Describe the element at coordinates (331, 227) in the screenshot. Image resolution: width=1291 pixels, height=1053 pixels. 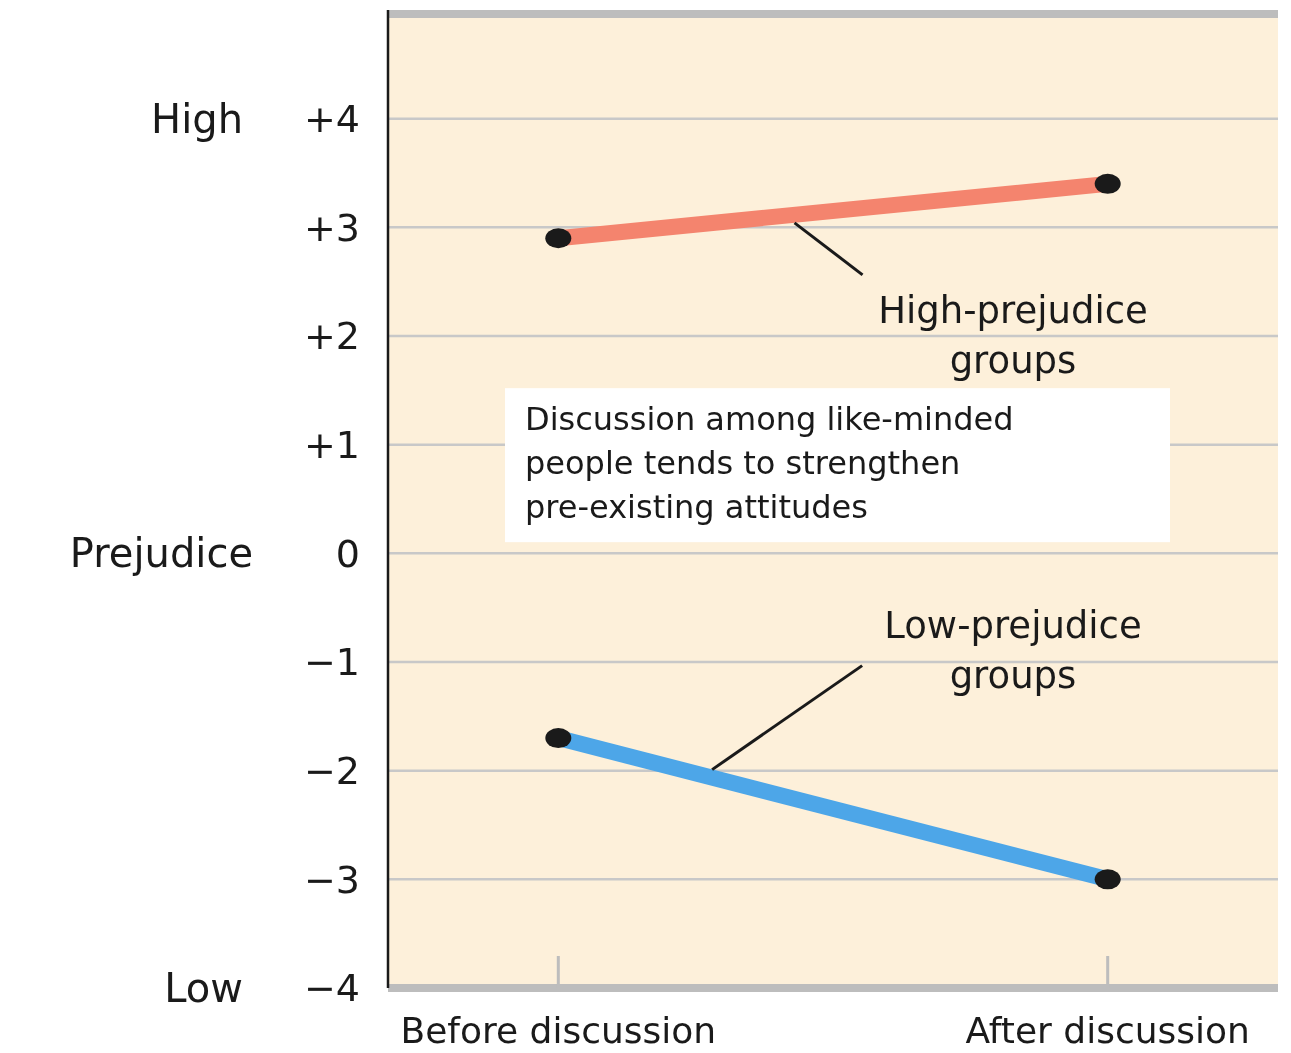
I see `y-tick-label: +3` at that location.